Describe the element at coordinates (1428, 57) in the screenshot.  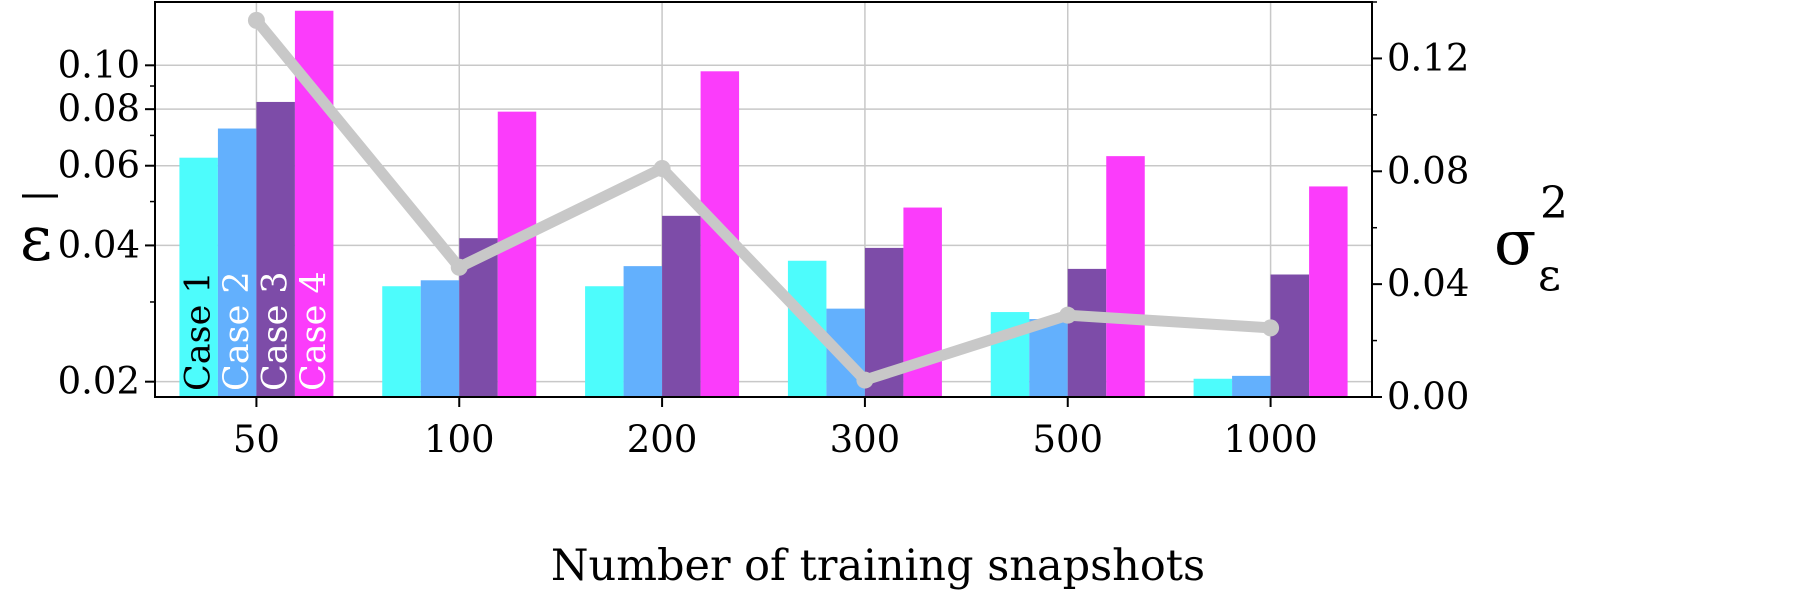
I see `right-tick-label-3: 0.12` at that location.